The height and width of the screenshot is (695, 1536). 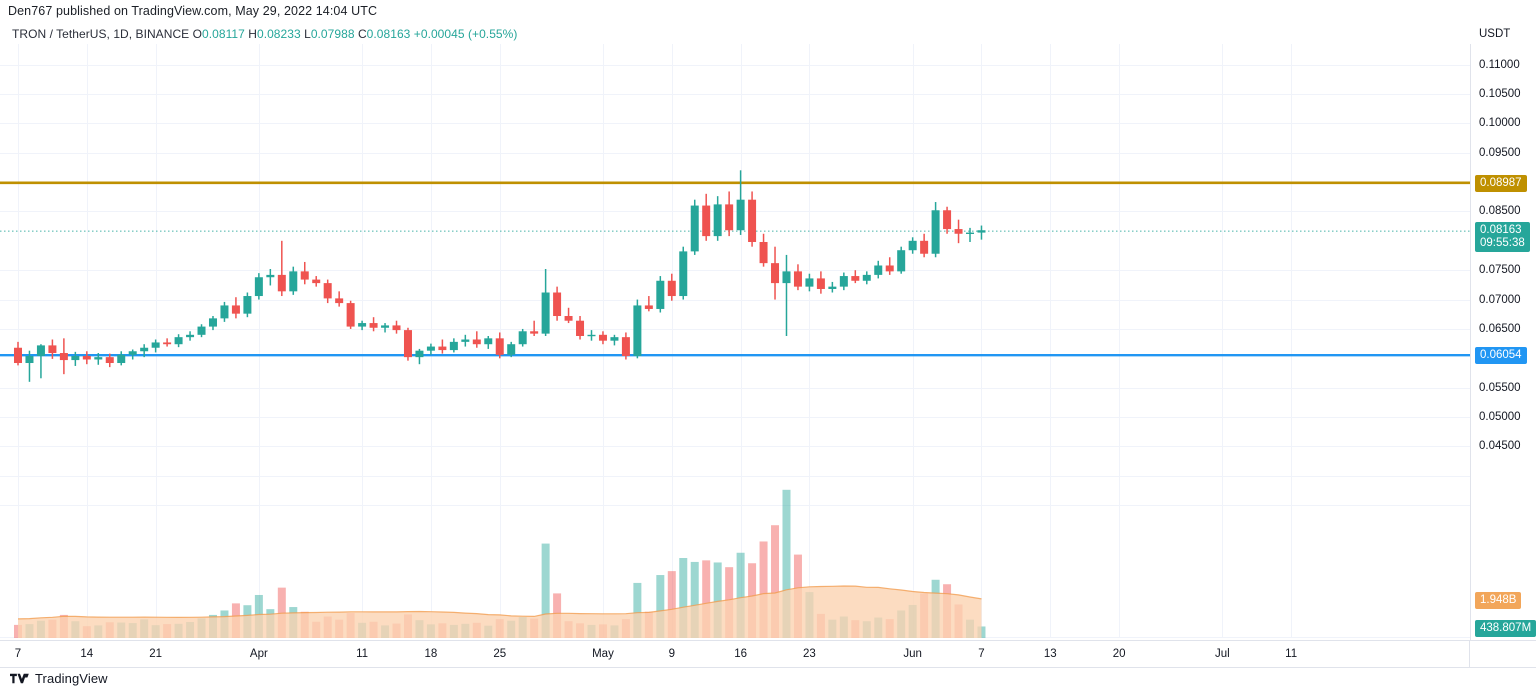 I want to click on price-tick-label: 0.11000, so click(x=1499, y=64).